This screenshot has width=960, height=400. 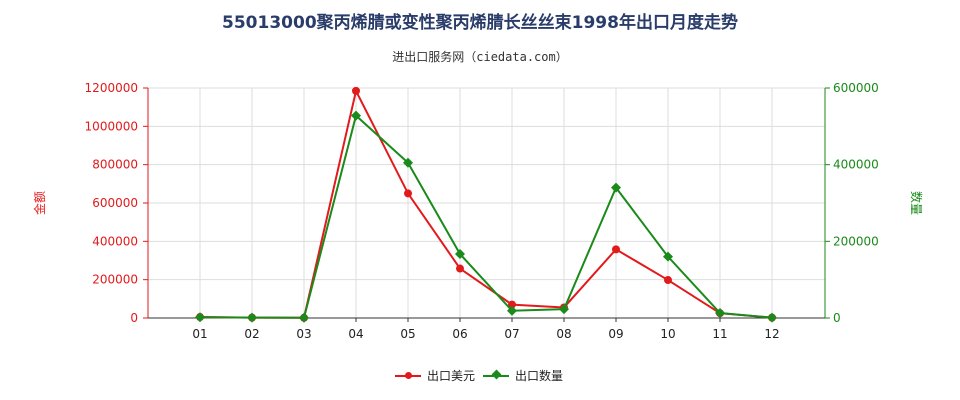 I want to click on y-right-tick-label: 0, so click(x=837, y=318).